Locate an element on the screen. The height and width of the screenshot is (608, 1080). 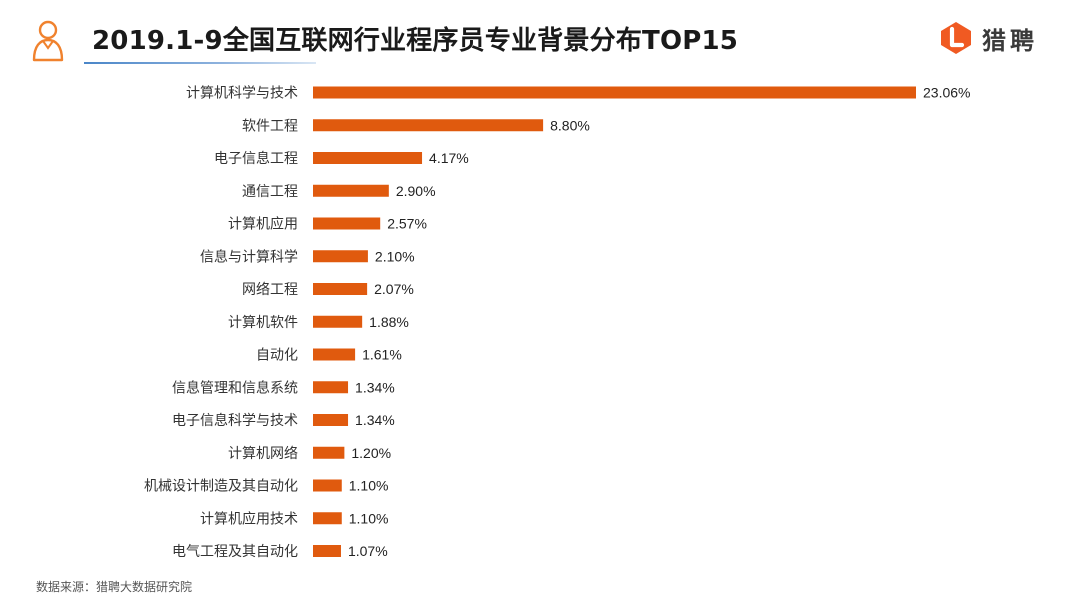
category-label: 电子信息科学与技术 is located at coordinates (235, 420).